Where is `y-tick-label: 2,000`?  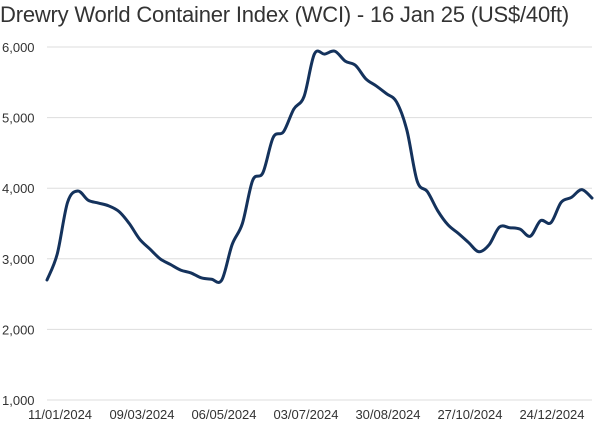 y-tick-label: 2,000 is located at coordinates (18, 329).